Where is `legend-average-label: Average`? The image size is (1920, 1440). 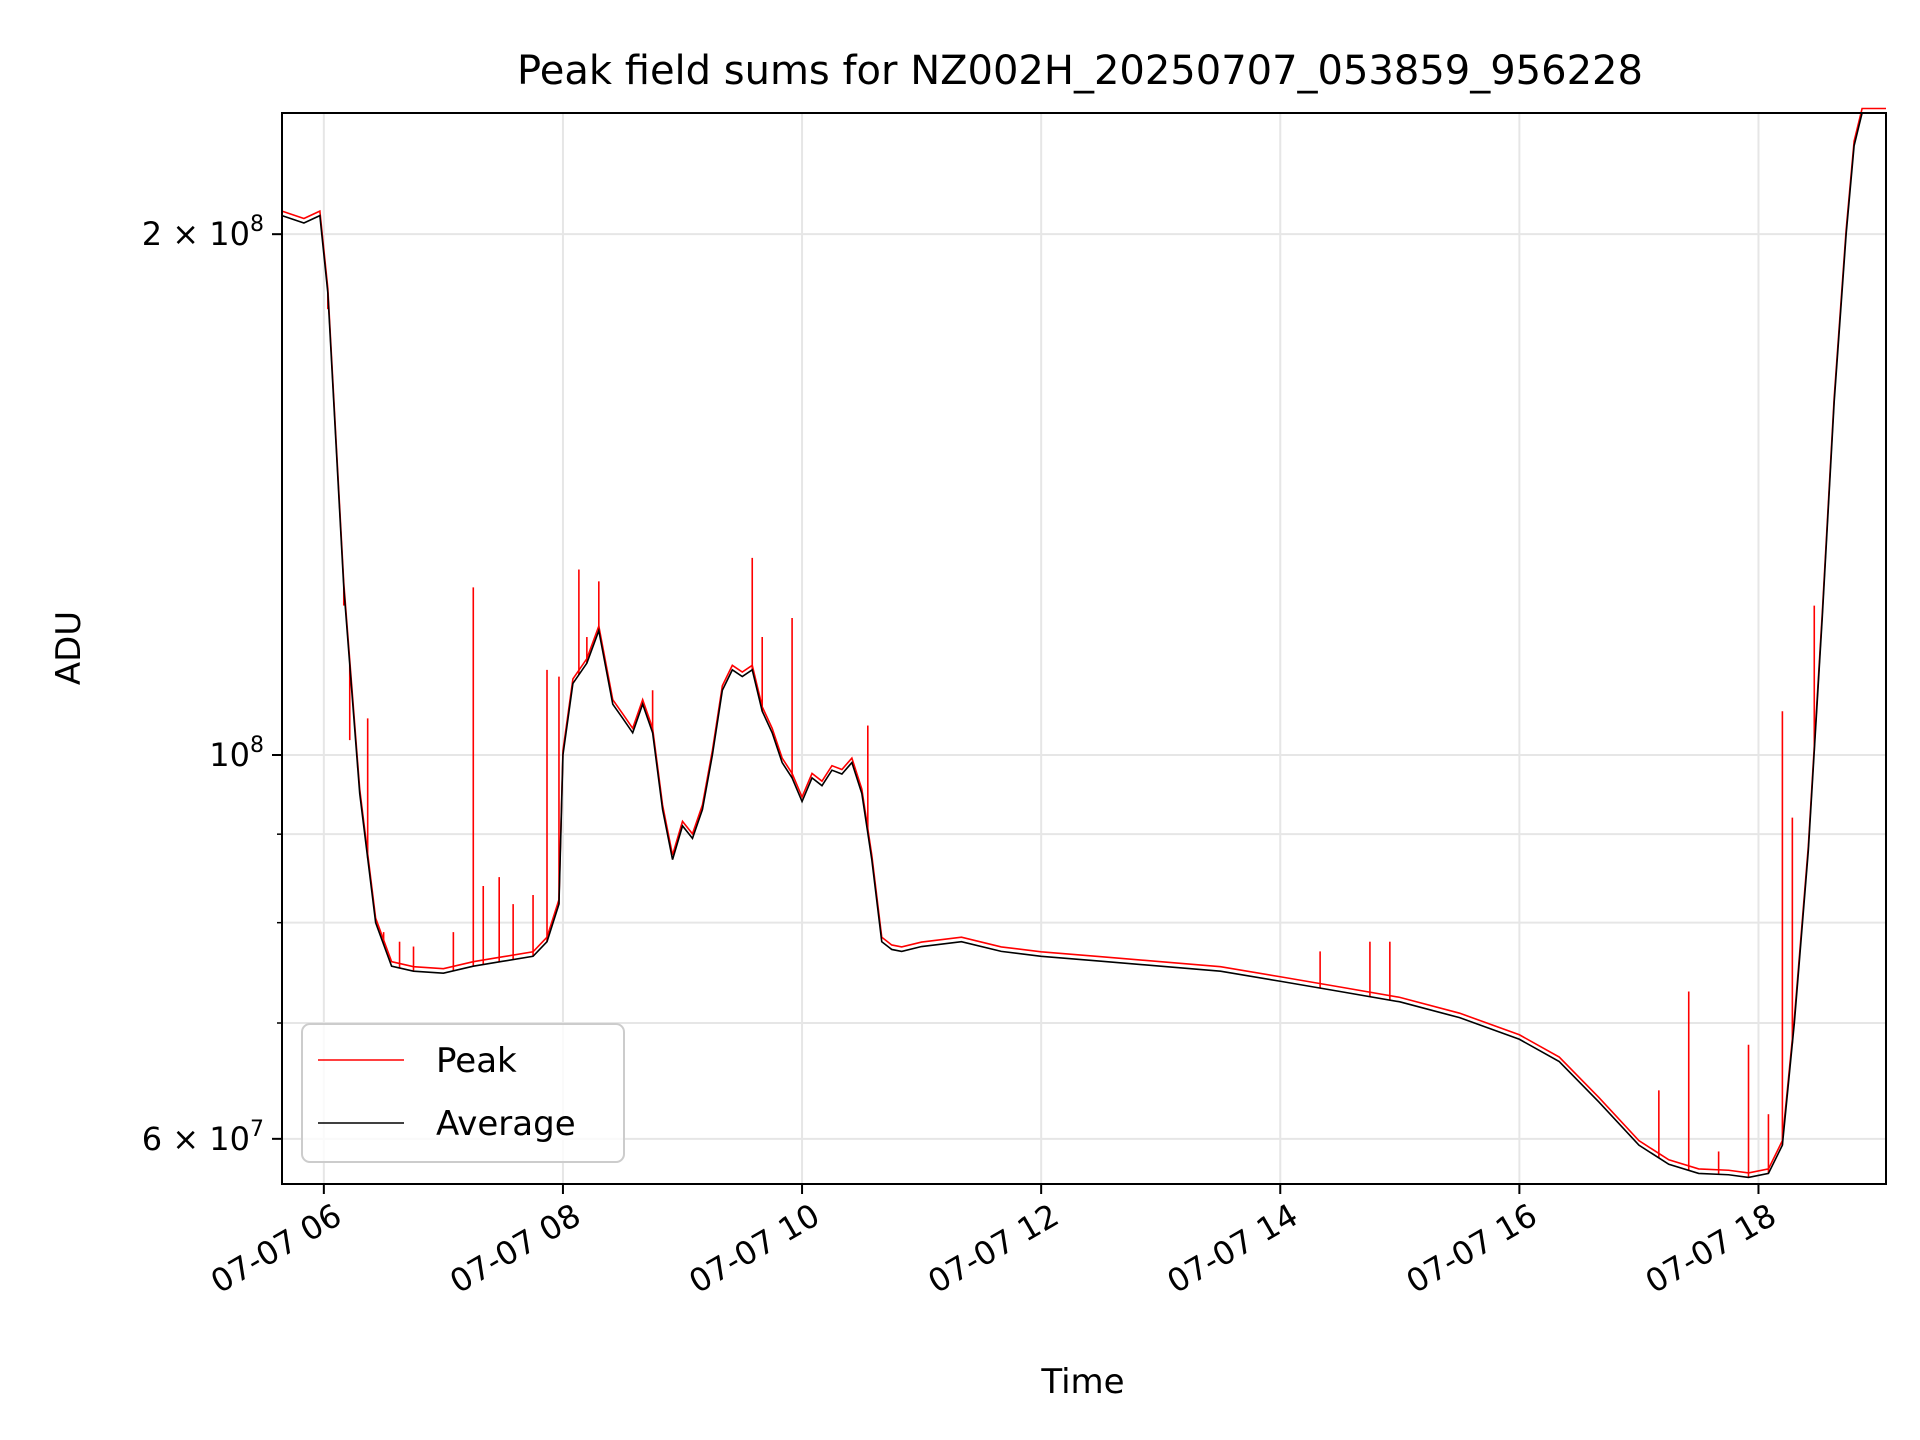
legend-average-label: Average is located at coordinates (506, 1124).